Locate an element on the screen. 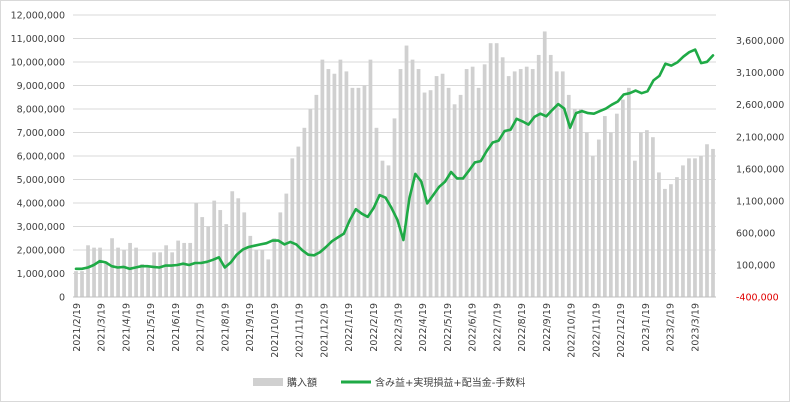  x-axis-tick-label: 2022/9/19 is located at coordinates (547, 327).